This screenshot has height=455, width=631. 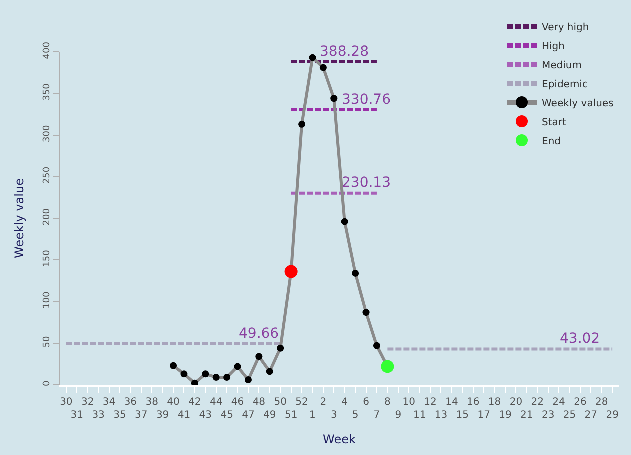 I want to click on x-tick-label: 46, so click(x=237, y=402).